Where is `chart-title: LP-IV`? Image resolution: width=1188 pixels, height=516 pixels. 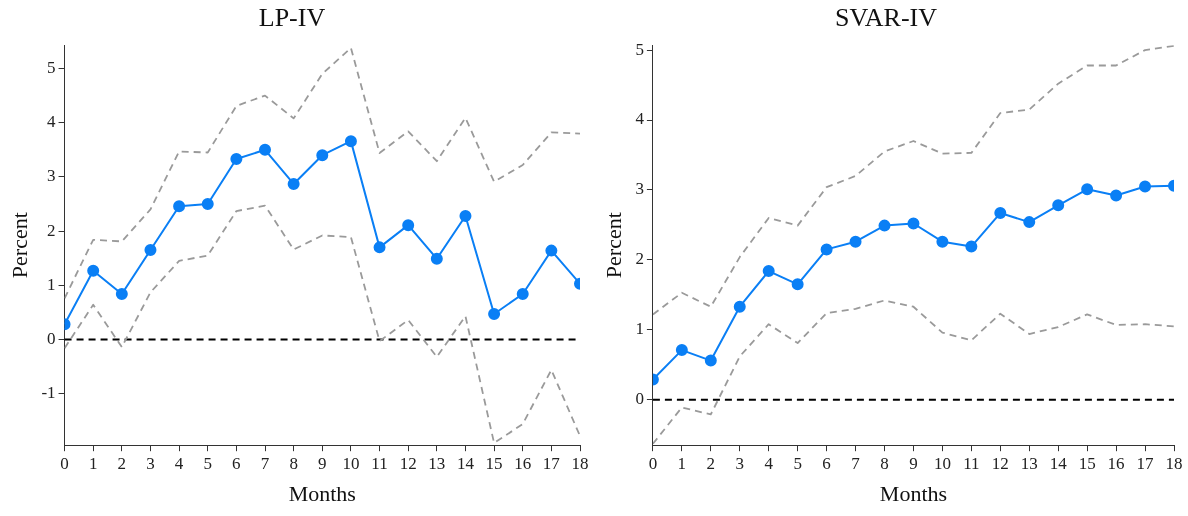
chart-title: LP-IV is located at coordinates (292, 18).